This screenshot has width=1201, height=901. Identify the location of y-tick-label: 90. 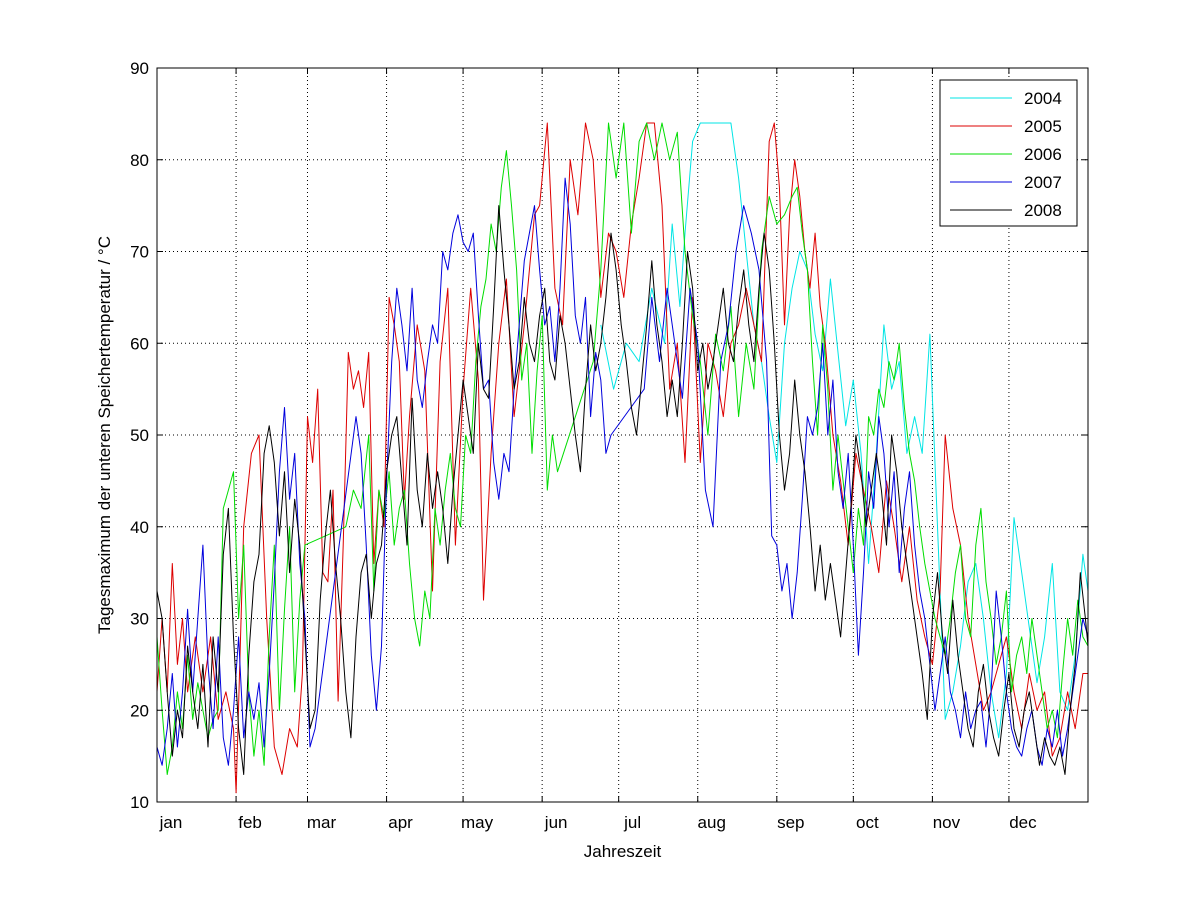
(139, 68).